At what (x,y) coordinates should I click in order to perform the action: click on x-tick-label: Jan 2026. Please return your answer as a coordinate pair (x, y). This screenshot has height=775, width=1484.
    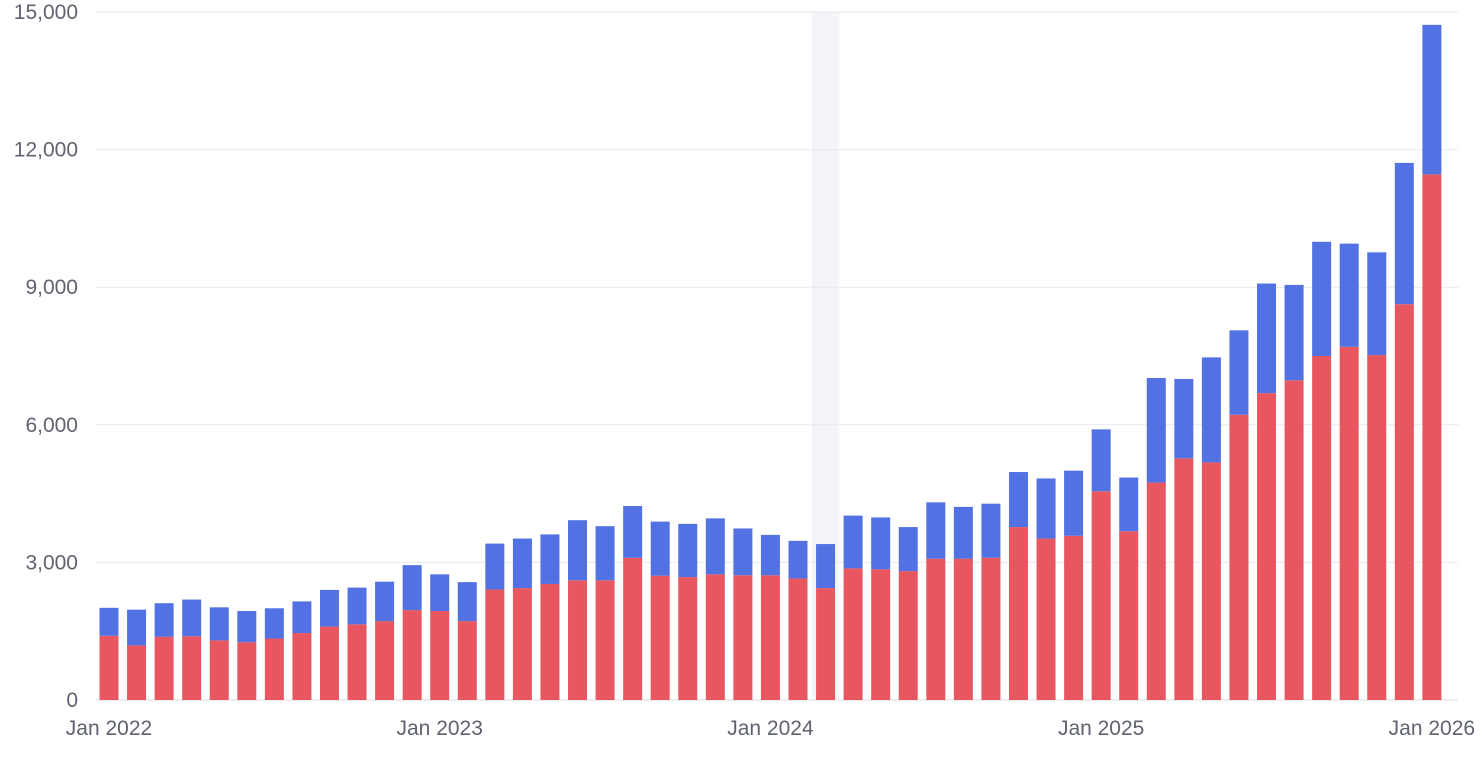
    Looking at the image, I should click on (1432, 728).